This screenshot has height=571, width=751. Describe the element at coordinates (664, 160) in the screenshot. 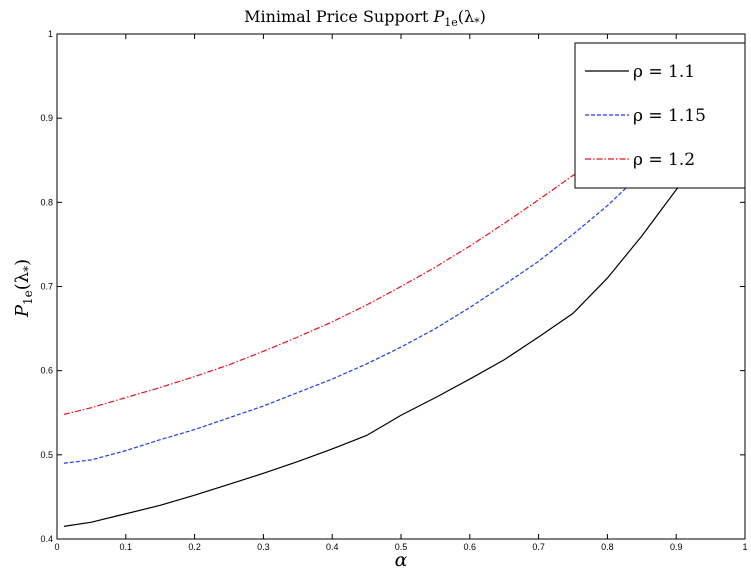

I see `legend-entry-2: ρ = 1.2` at that location.